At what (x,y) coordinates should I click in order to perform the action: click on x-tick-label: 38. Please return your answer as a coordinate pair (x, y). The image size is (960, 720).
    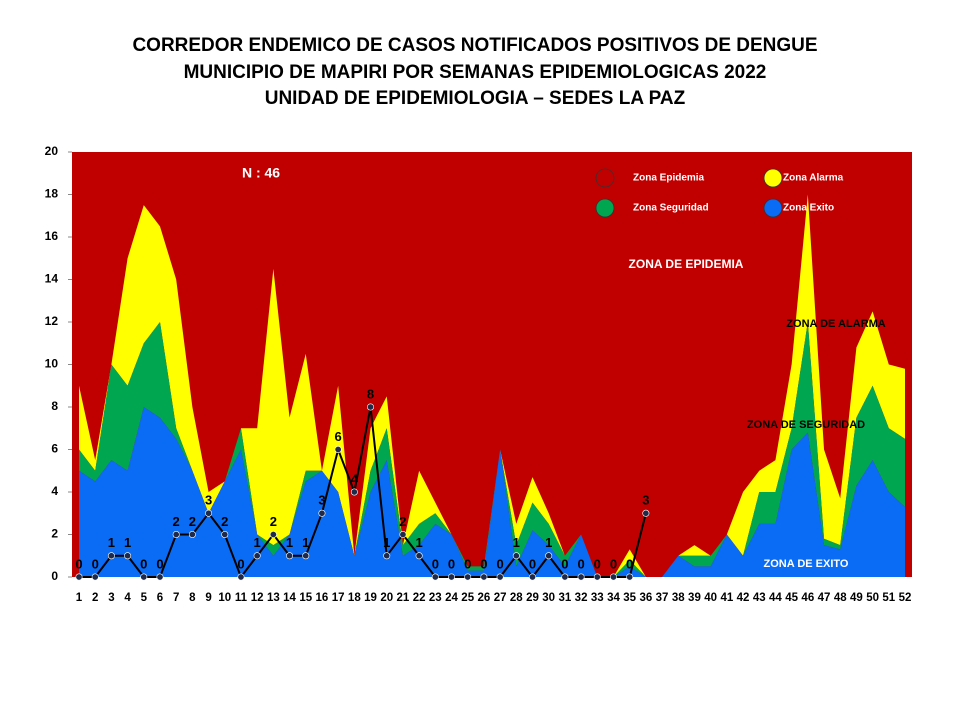
    Looking at the image, I should click on (678, 598).